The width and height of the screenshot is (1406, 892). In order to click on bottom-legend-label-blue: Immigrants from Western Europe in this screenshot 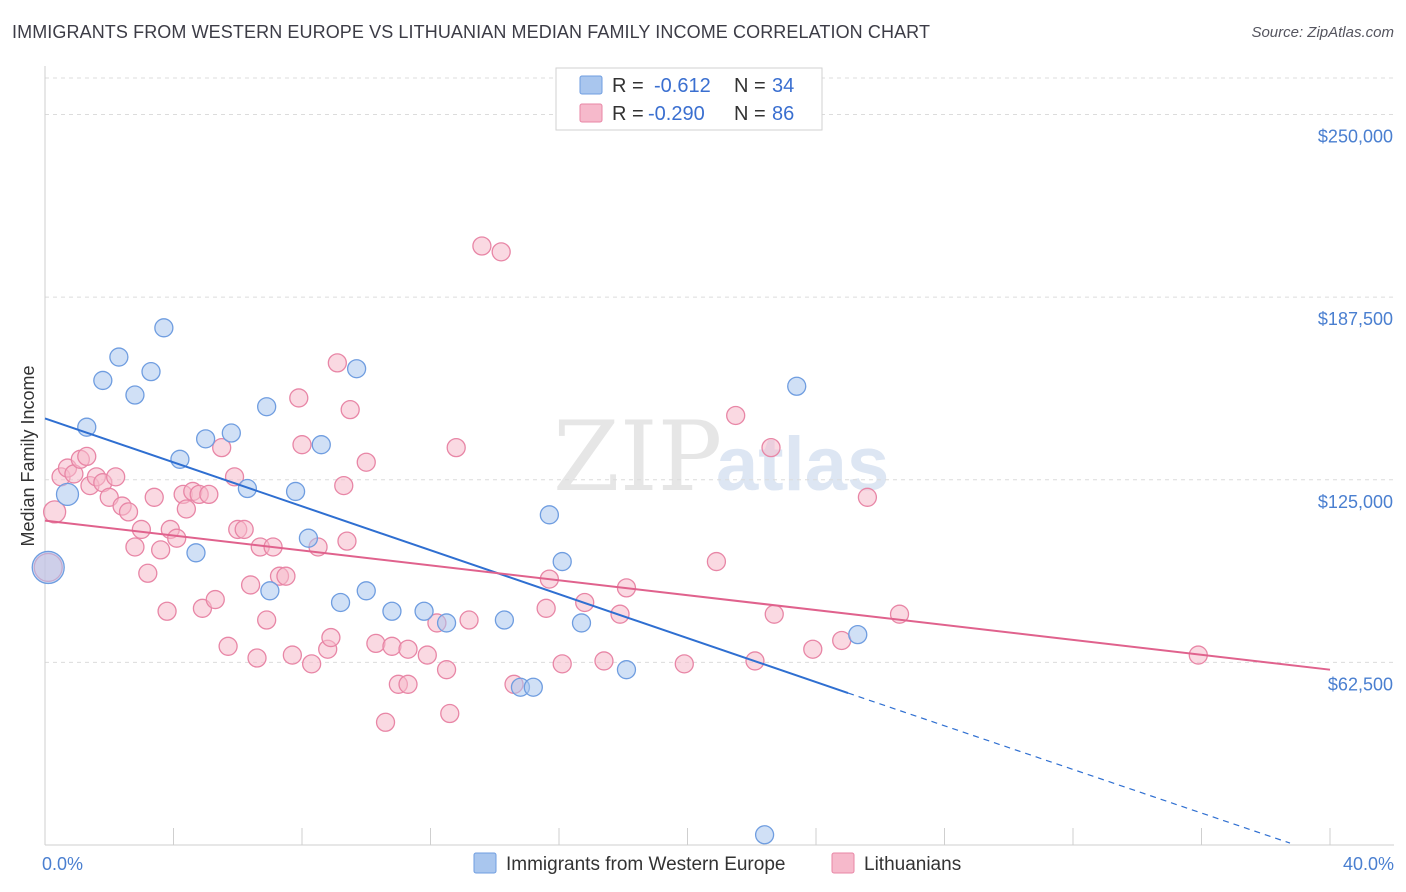, I will do `click(645, 864)`.